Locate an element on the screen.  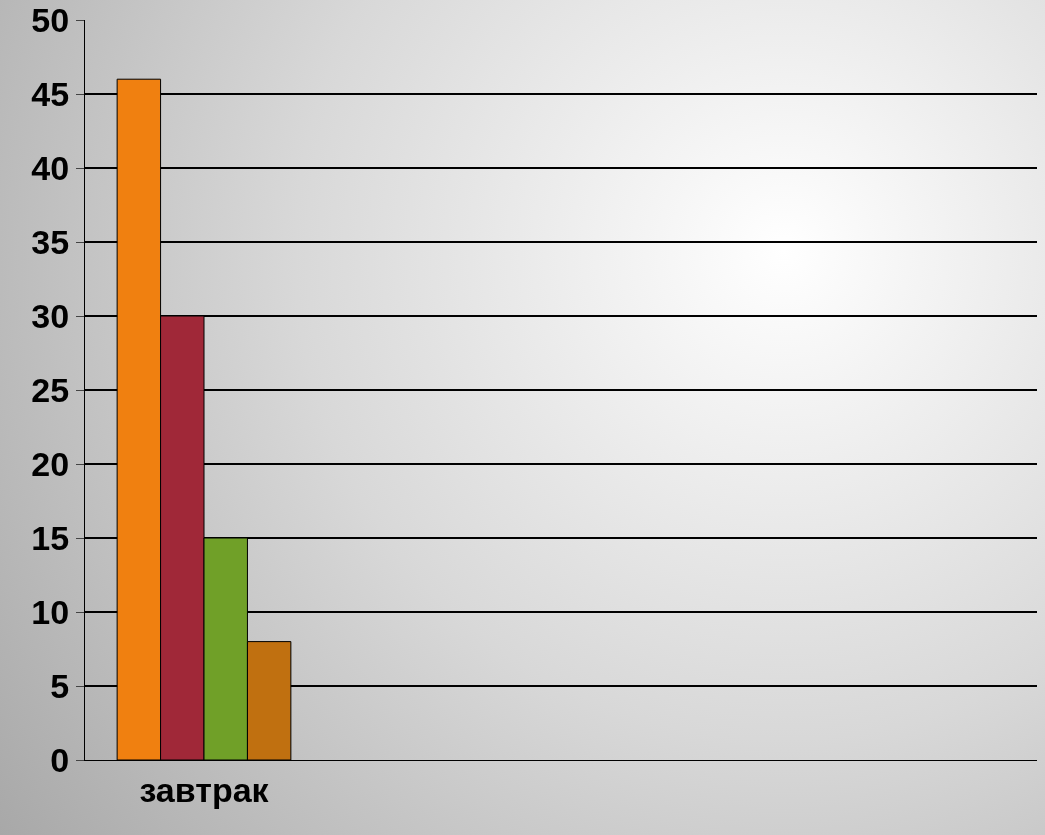
y-tick-label: 45 is located at coordinates (50, 93).